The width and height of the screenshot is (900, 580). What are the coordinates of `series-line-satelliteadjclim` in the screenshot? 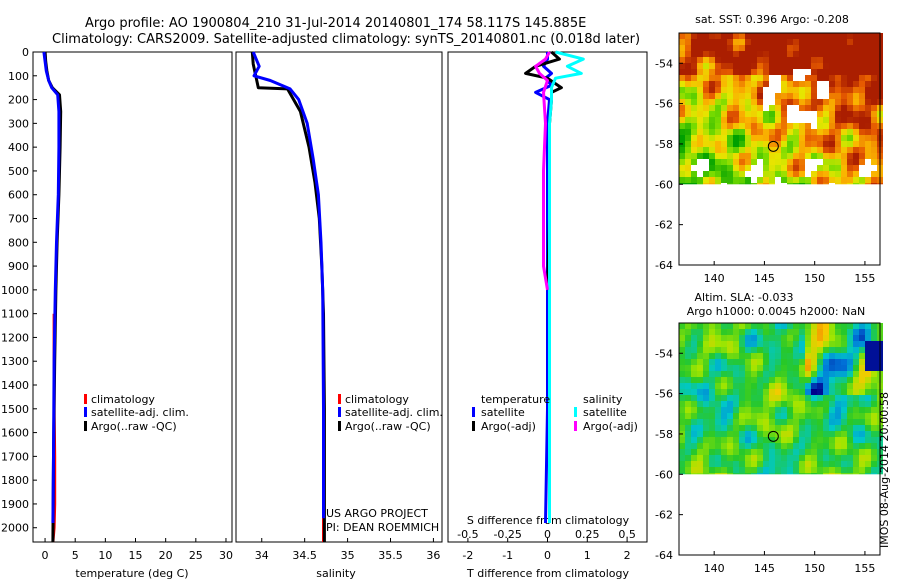 It's located at (51, 287).